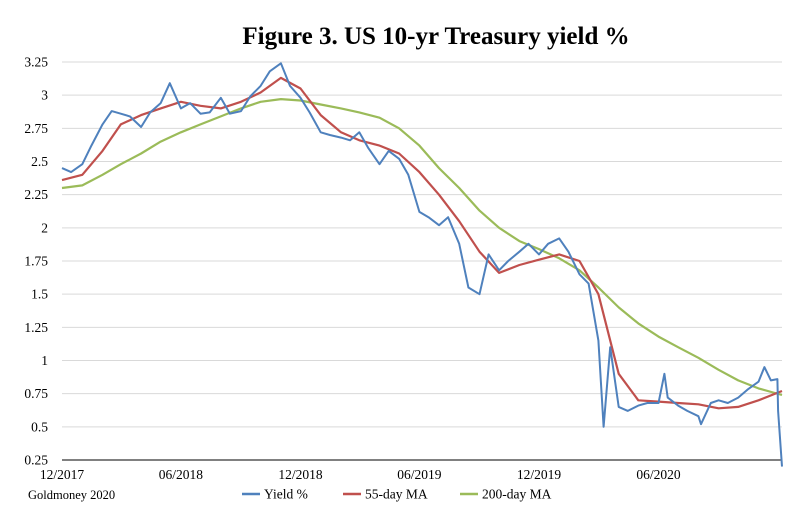  Describe the element at coordinates (36, 128) in the screenshot. I see `y-tick-label: 2.75` at that location.